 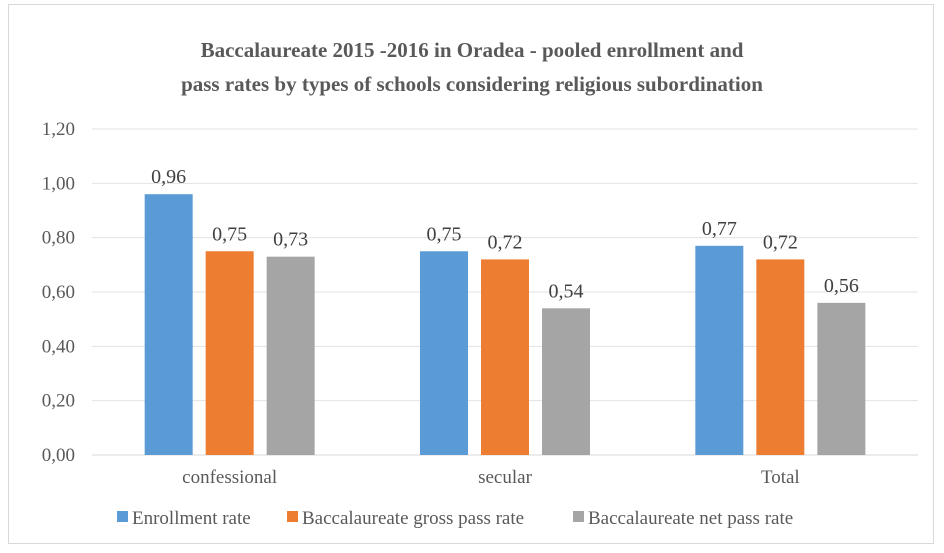 What do you see at coordinates (58, 238) in the screenshot?
I see `y-tick-label: 0,80` at bounding box center [58, 238].